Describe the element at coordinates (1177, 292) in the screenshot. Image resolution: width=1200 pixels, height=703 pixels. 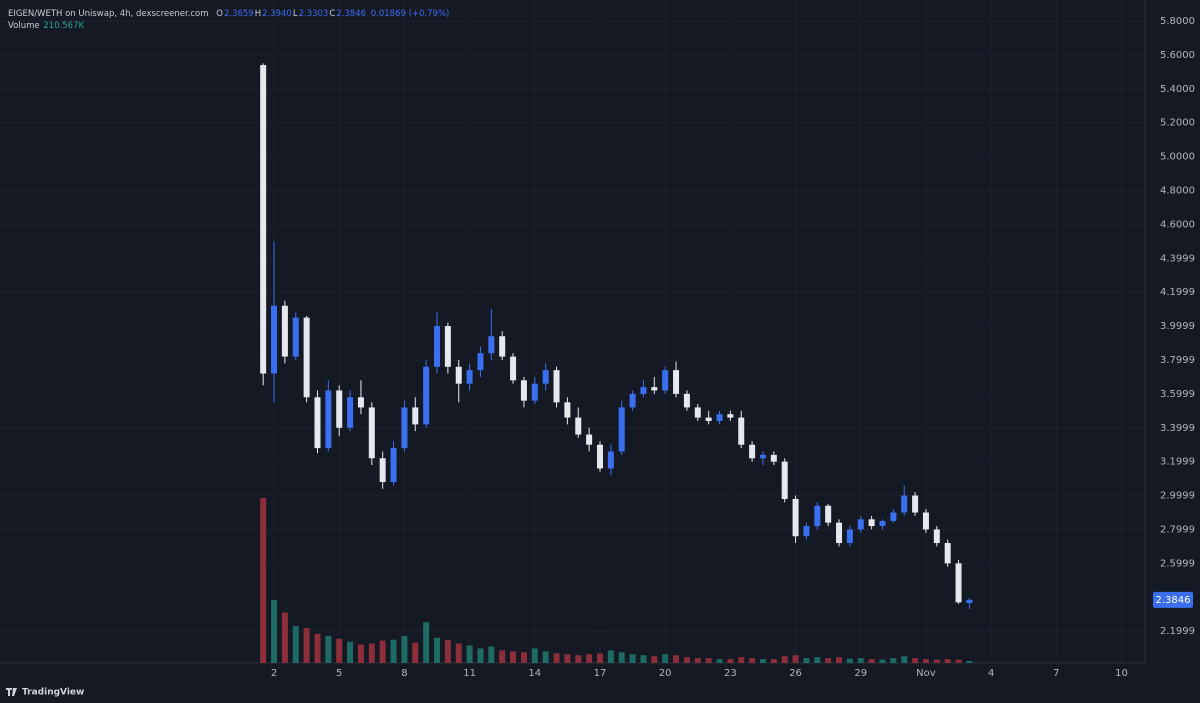
I see `y-tick-label: 4.1999` at that location.